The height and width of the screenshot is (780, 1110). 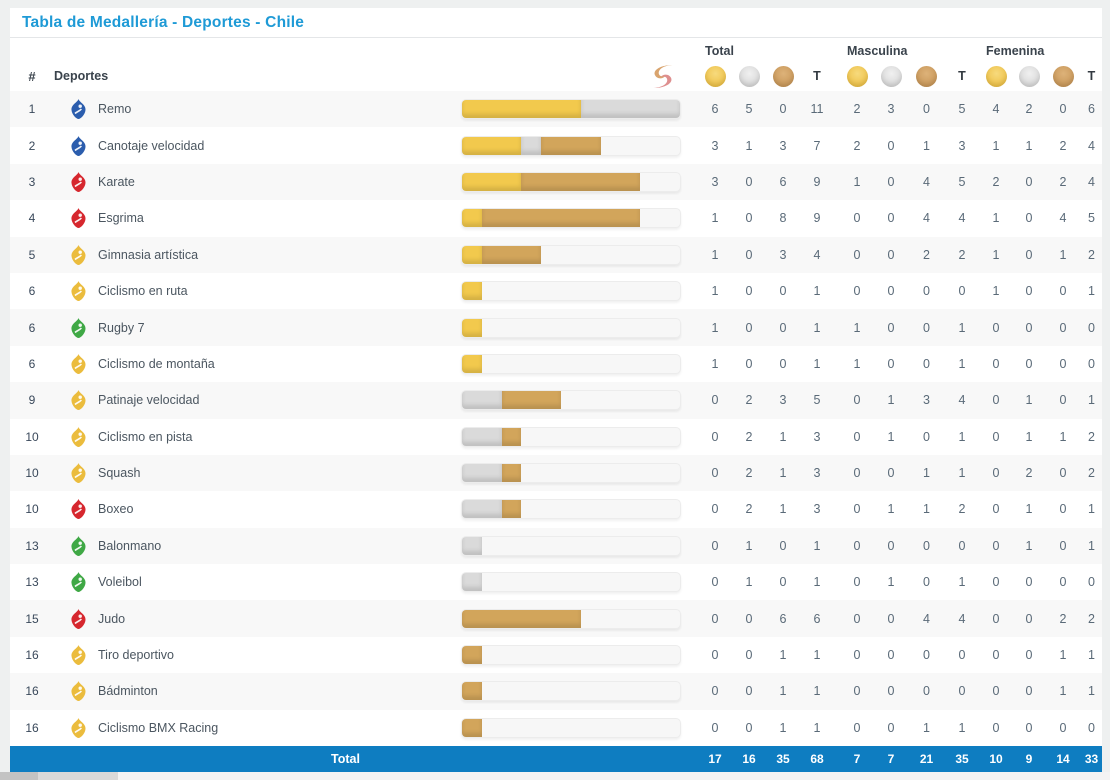 What do you see at coordinates (962, 109) in the screenshot?
I see `masculina-total-count: 5` at bounding box center [962, 109].